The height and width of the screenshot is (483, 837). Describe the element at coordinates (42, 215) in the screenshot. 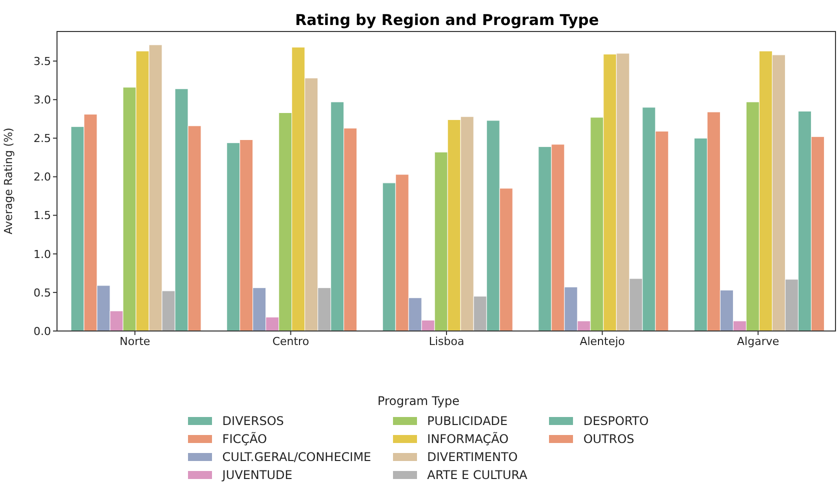

I see `y-tick-label: 1.5` at that location.